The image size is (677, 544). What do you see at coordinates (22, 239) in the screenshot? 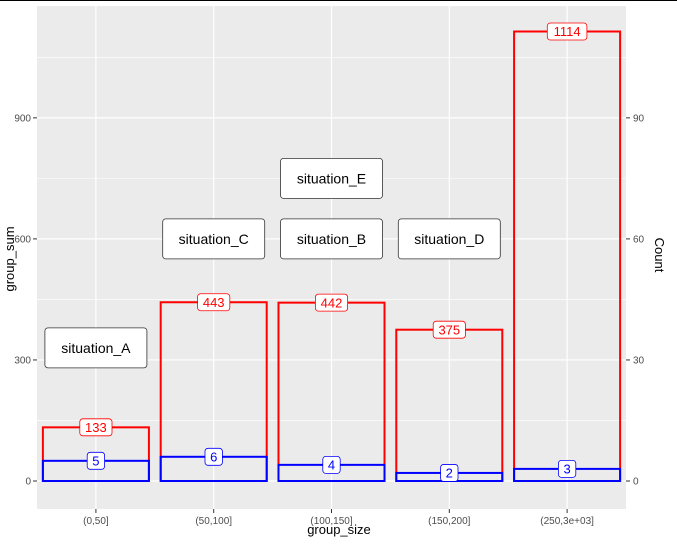
I see `y-tick-label: 600` at bounding box center [22, 239].